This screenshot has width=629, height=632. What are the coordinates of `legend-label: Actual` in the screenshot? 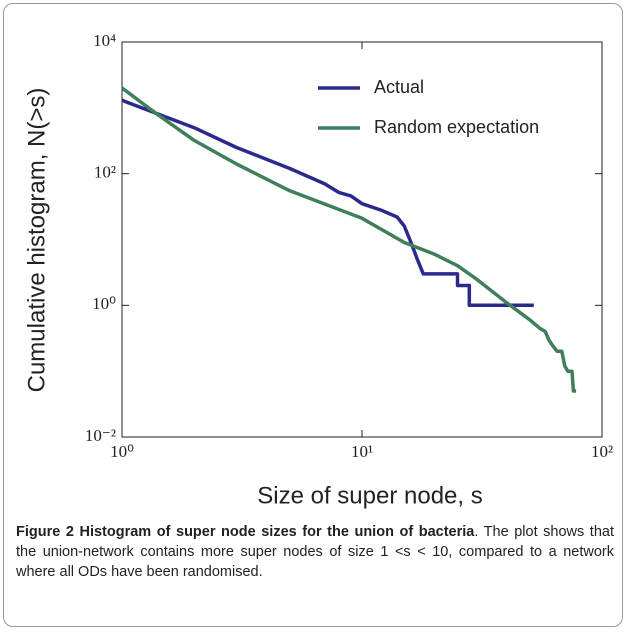 It's located at (399, 87).